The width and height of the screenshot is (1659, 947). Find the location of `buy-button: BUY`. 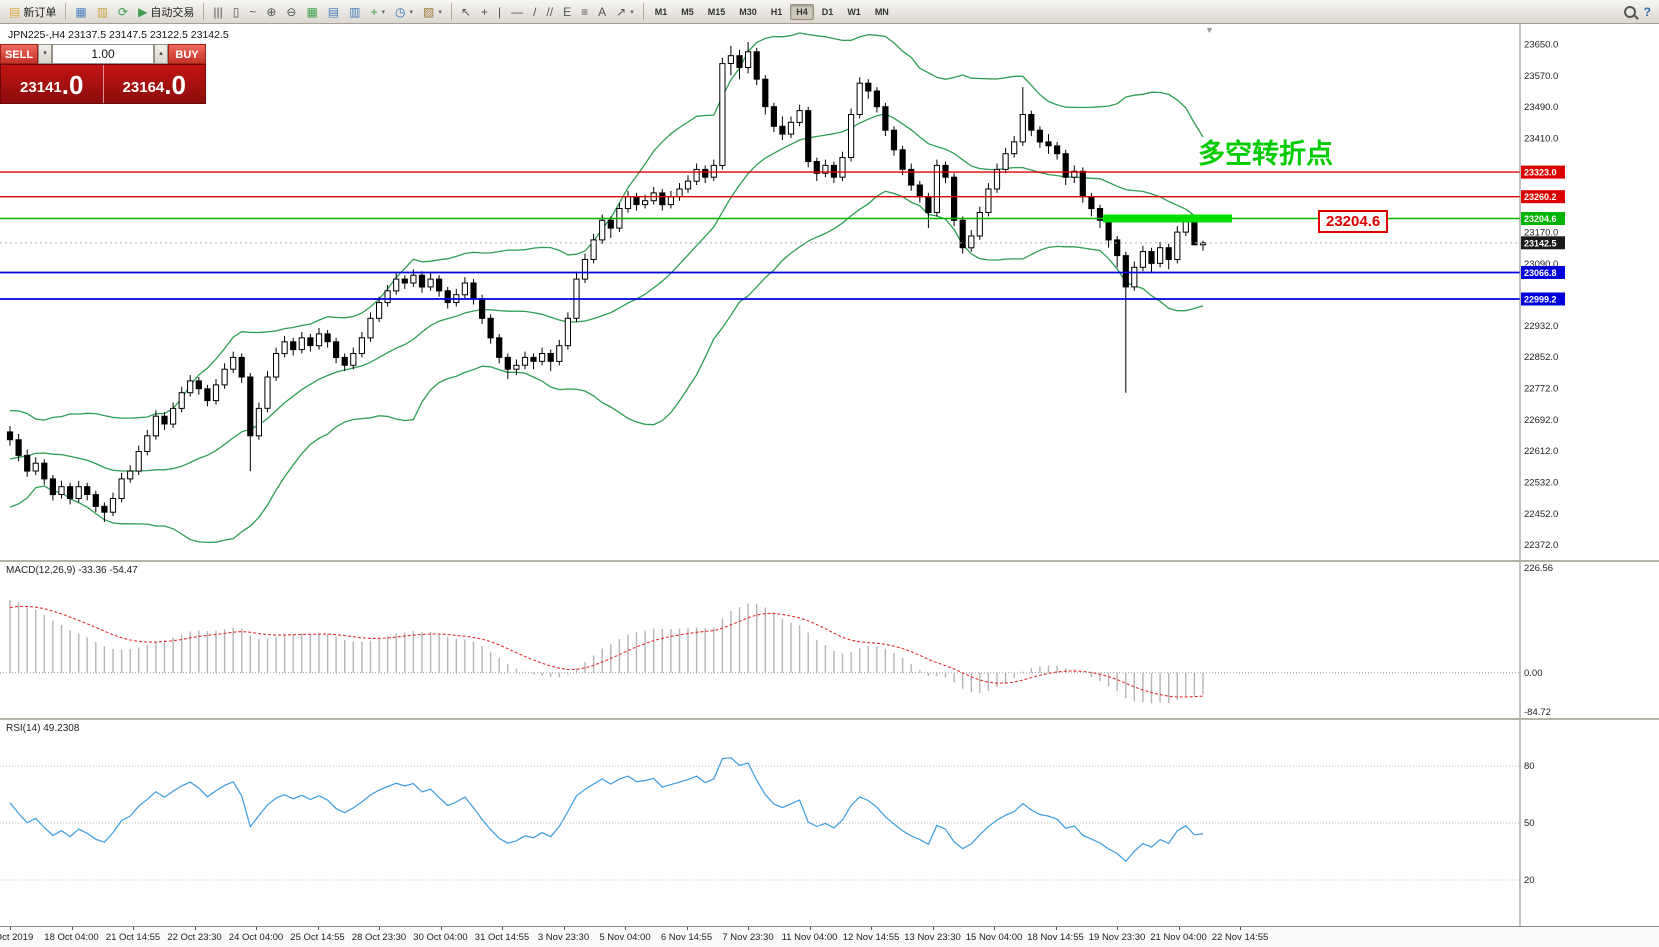

buy-button: BUY is located at coordinates (187, 54).